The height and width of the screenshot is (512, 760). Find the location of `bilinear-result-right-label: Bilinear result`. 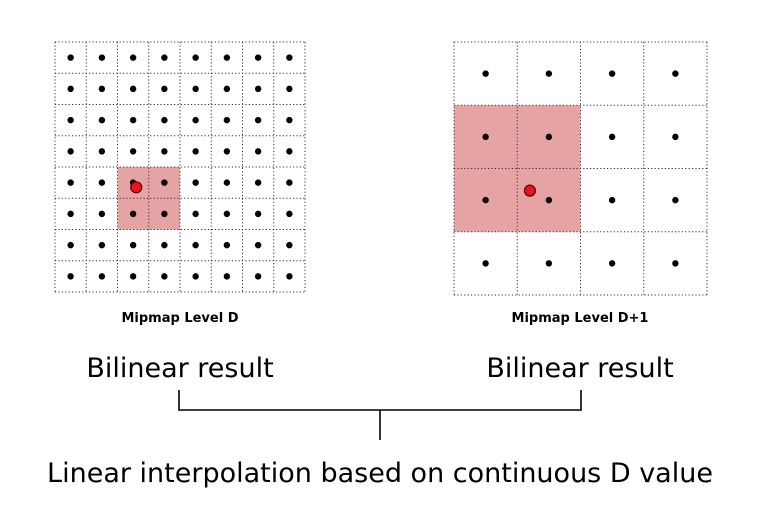

bilinear-result-right-label: Bilinear result is located at coordinates (579, 368).